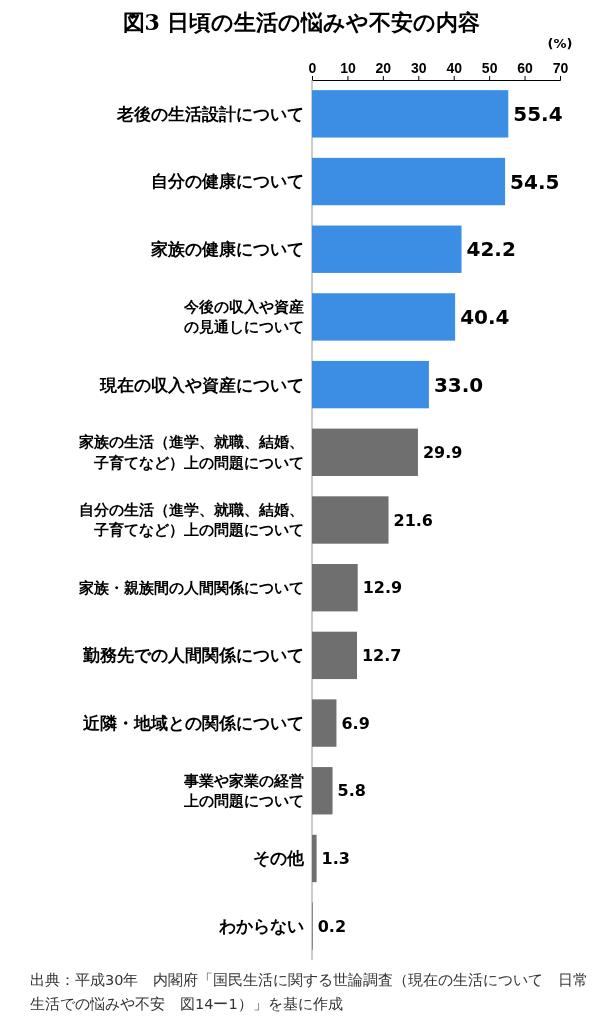 The height and width of the screenshot is (1024, 603). Describe the element at coordinates (538, 113) in the screenshot. I see `data-label: 55.4` at that location.